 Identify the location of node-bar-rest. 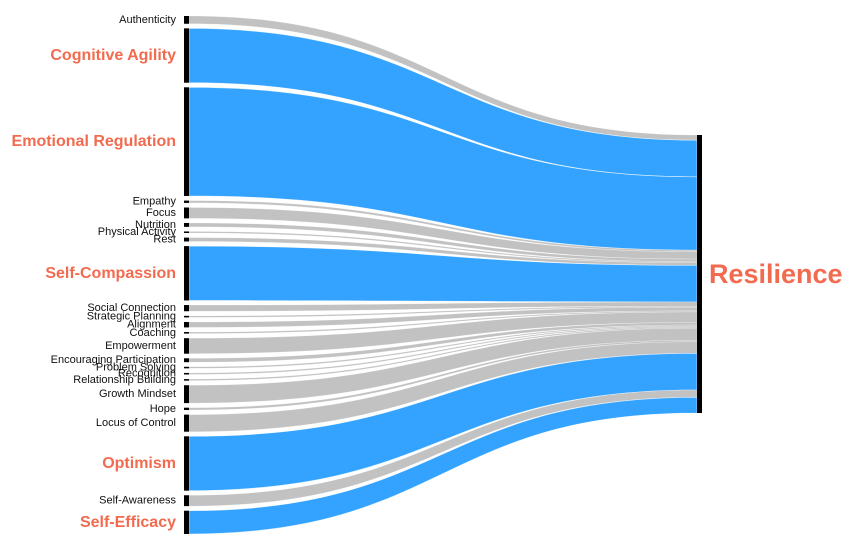
(186, 239).